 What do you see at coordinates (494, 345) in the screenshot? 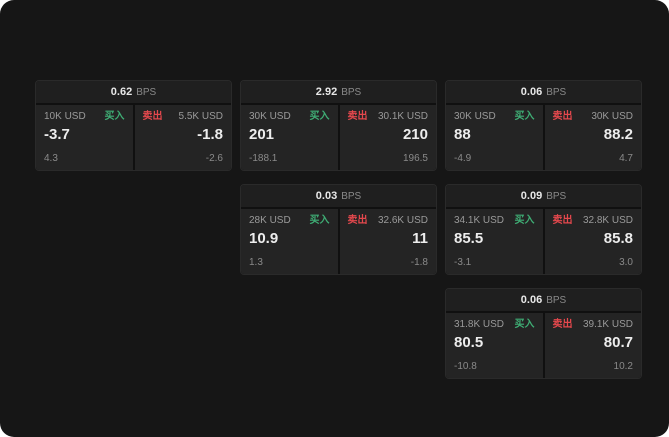
I see `buy-panel: 31.8K USD 买入 80.5 -10.8` at bounding box center [494, 345].